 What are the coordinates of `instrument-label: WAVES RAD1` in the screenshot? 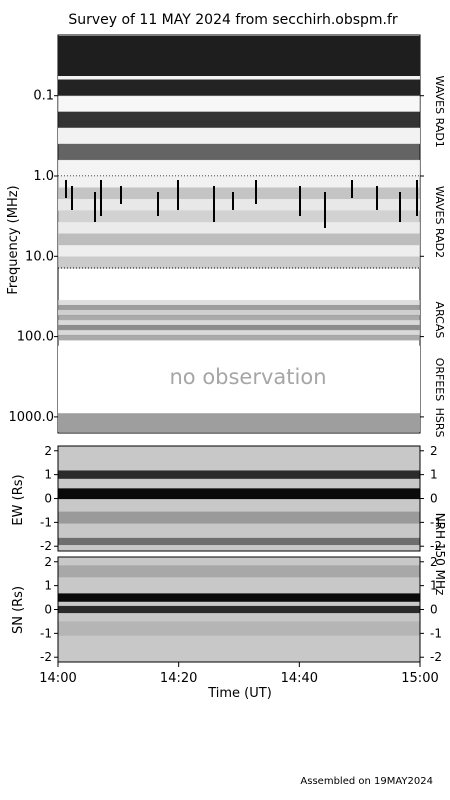 It's located at (439, 112).